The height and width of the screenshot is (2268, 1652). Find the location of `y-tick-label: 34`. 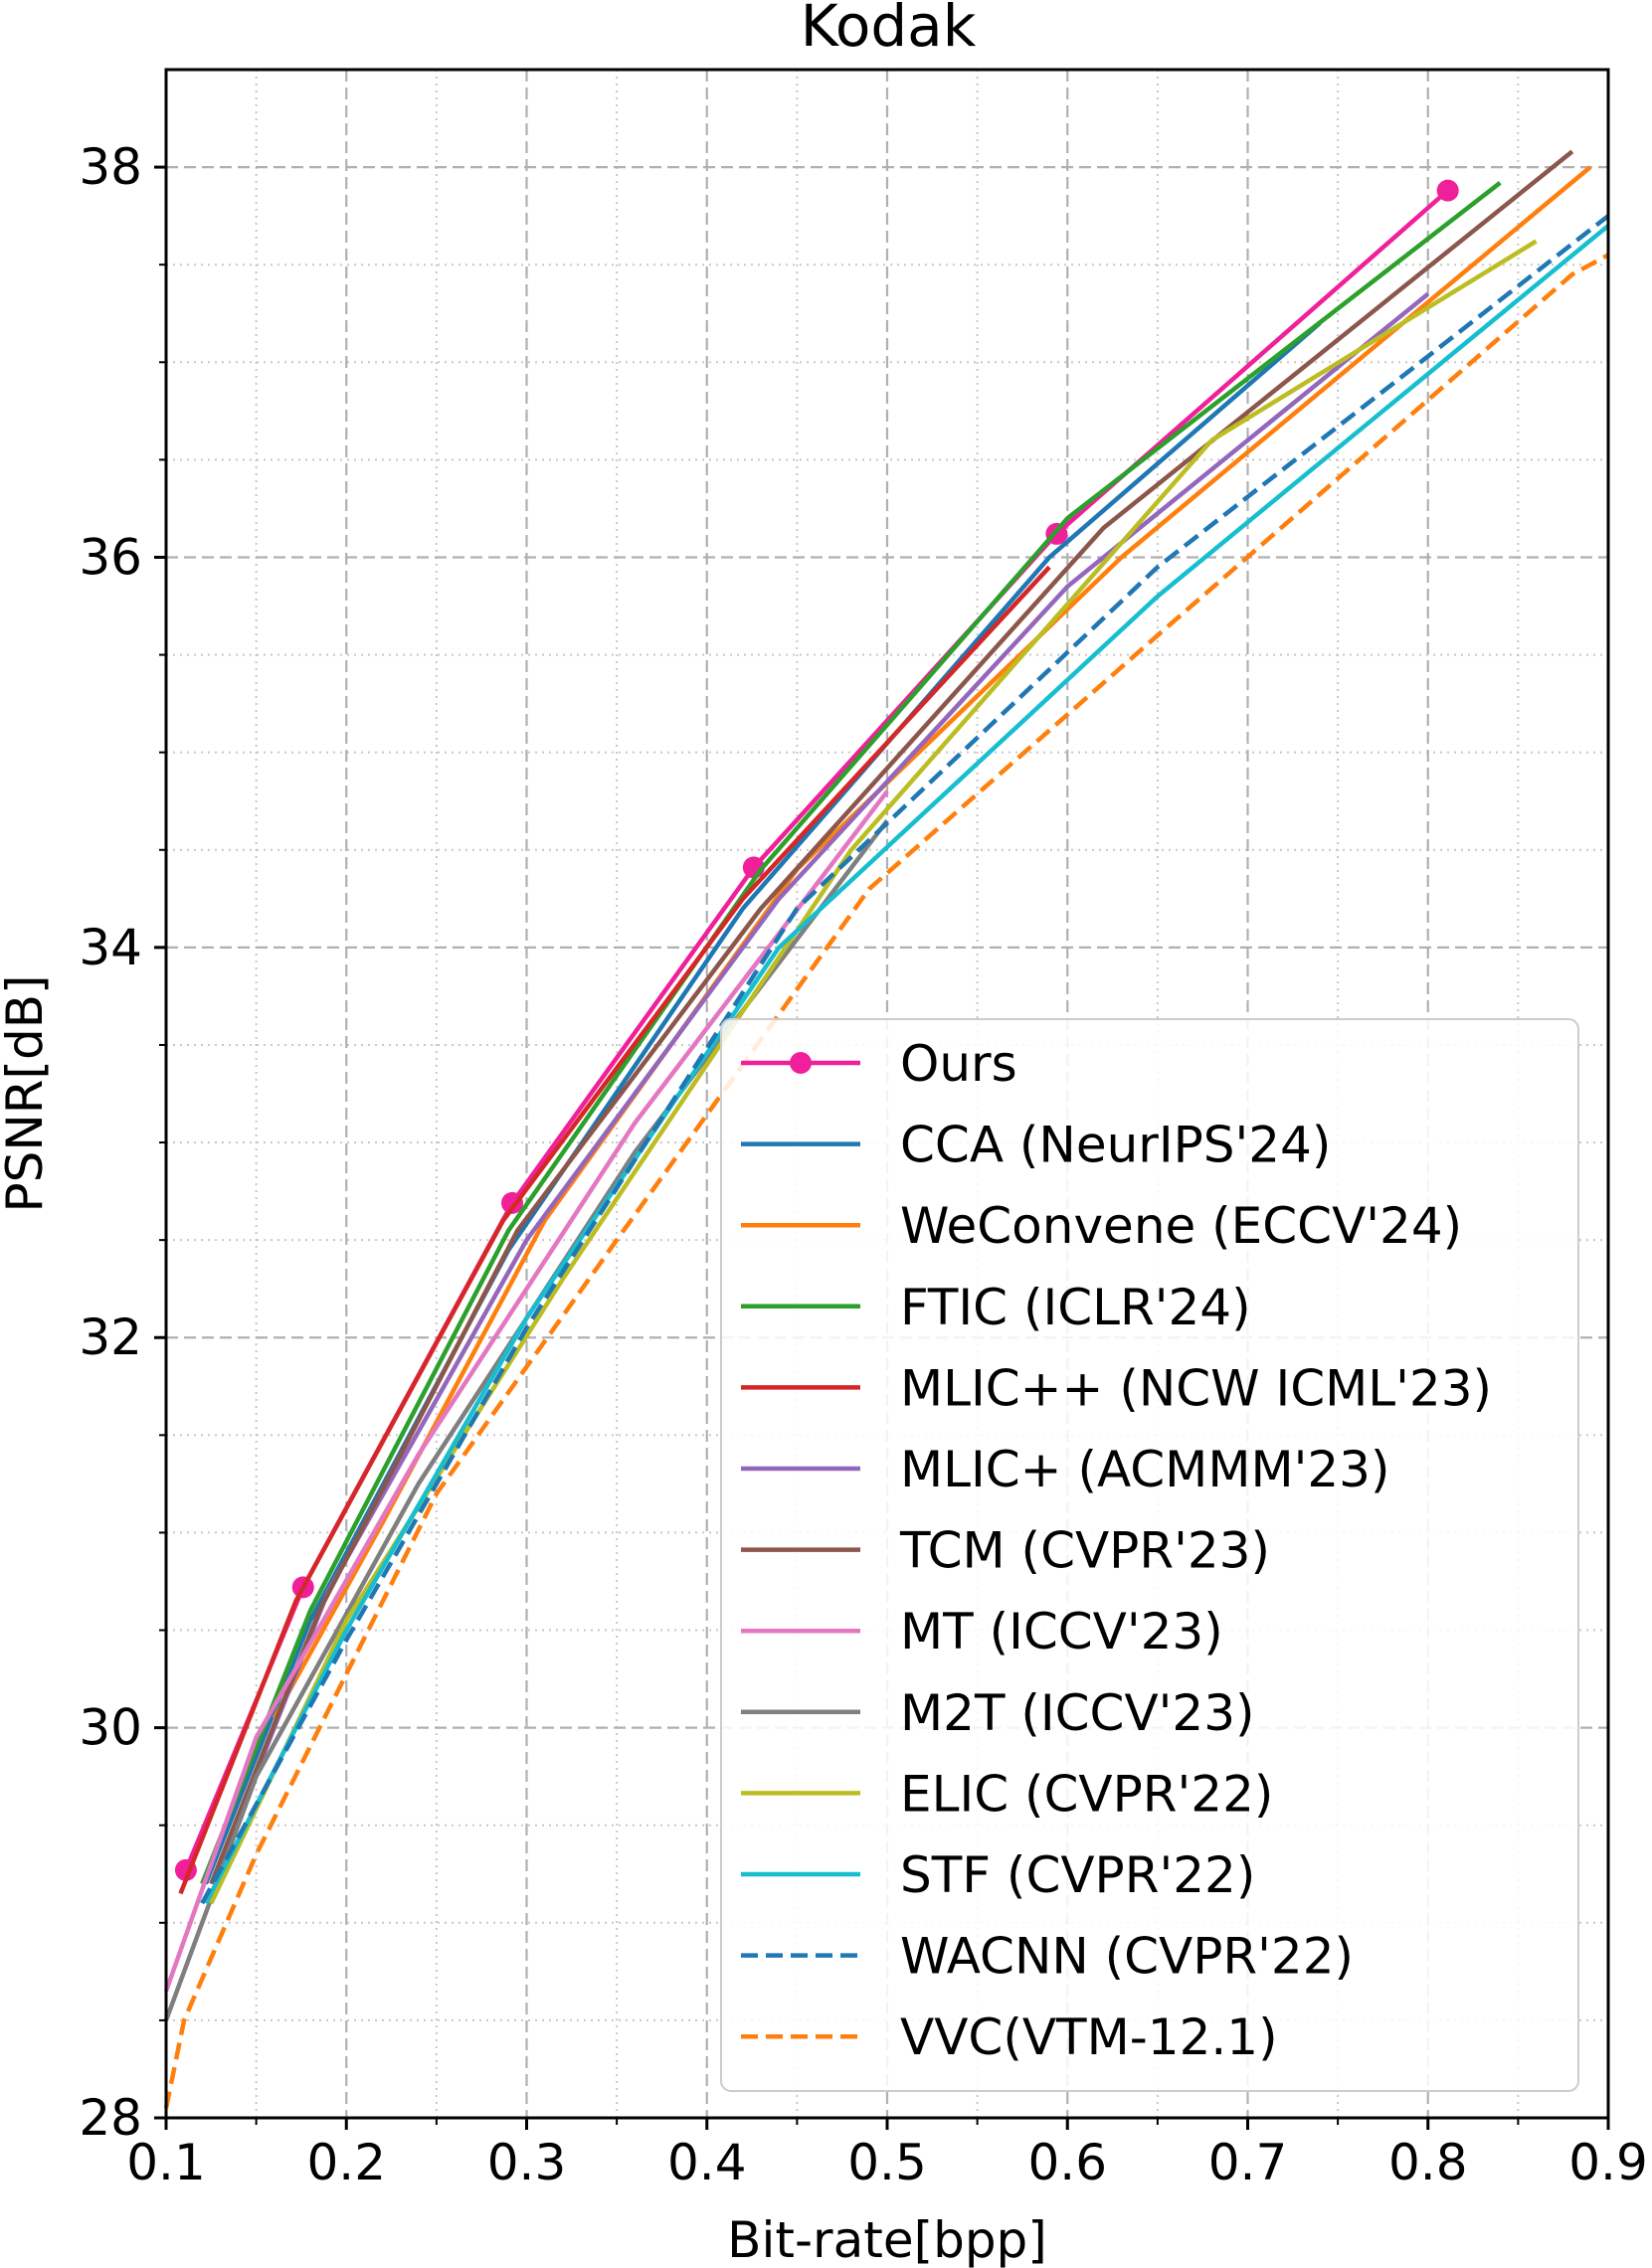

y-tick-label: 34 is located at coordinates (110, 947).